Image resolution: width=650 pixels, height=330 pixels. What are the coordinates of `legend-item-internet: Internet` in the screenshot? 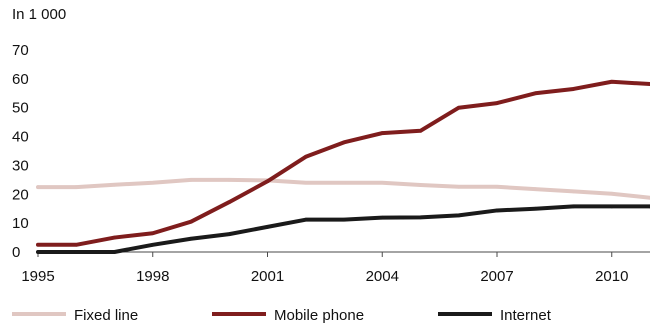 It's located at (495, 315).